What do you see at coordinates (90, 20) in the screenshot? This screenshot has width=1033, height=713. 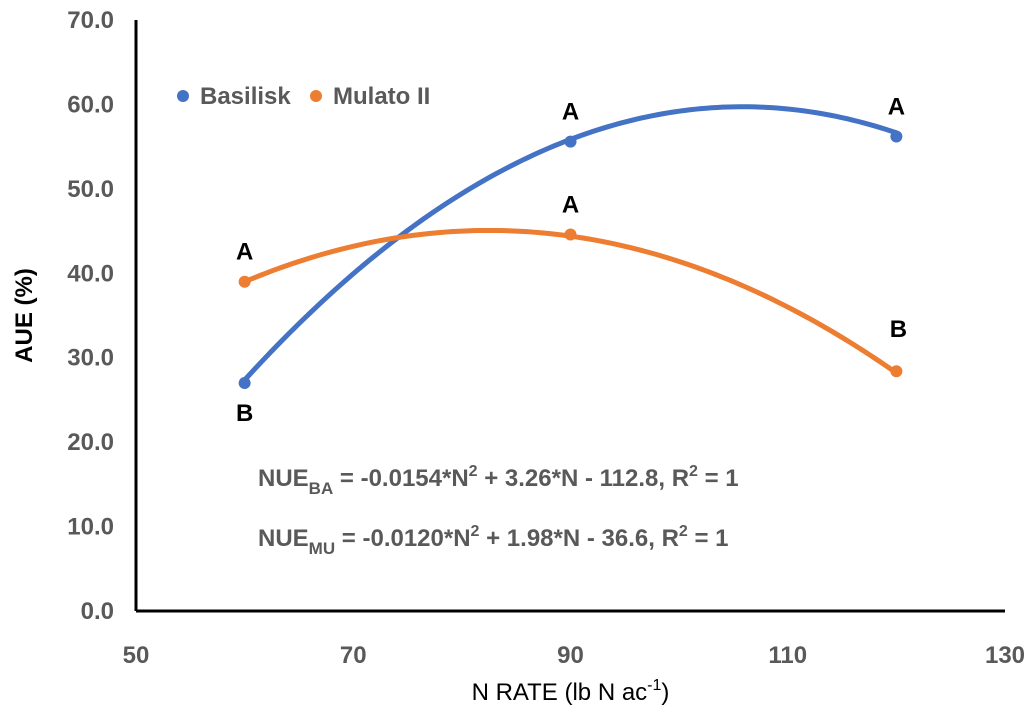 I see `y-tick-label: 70.0` at bounding box center [90, 20].